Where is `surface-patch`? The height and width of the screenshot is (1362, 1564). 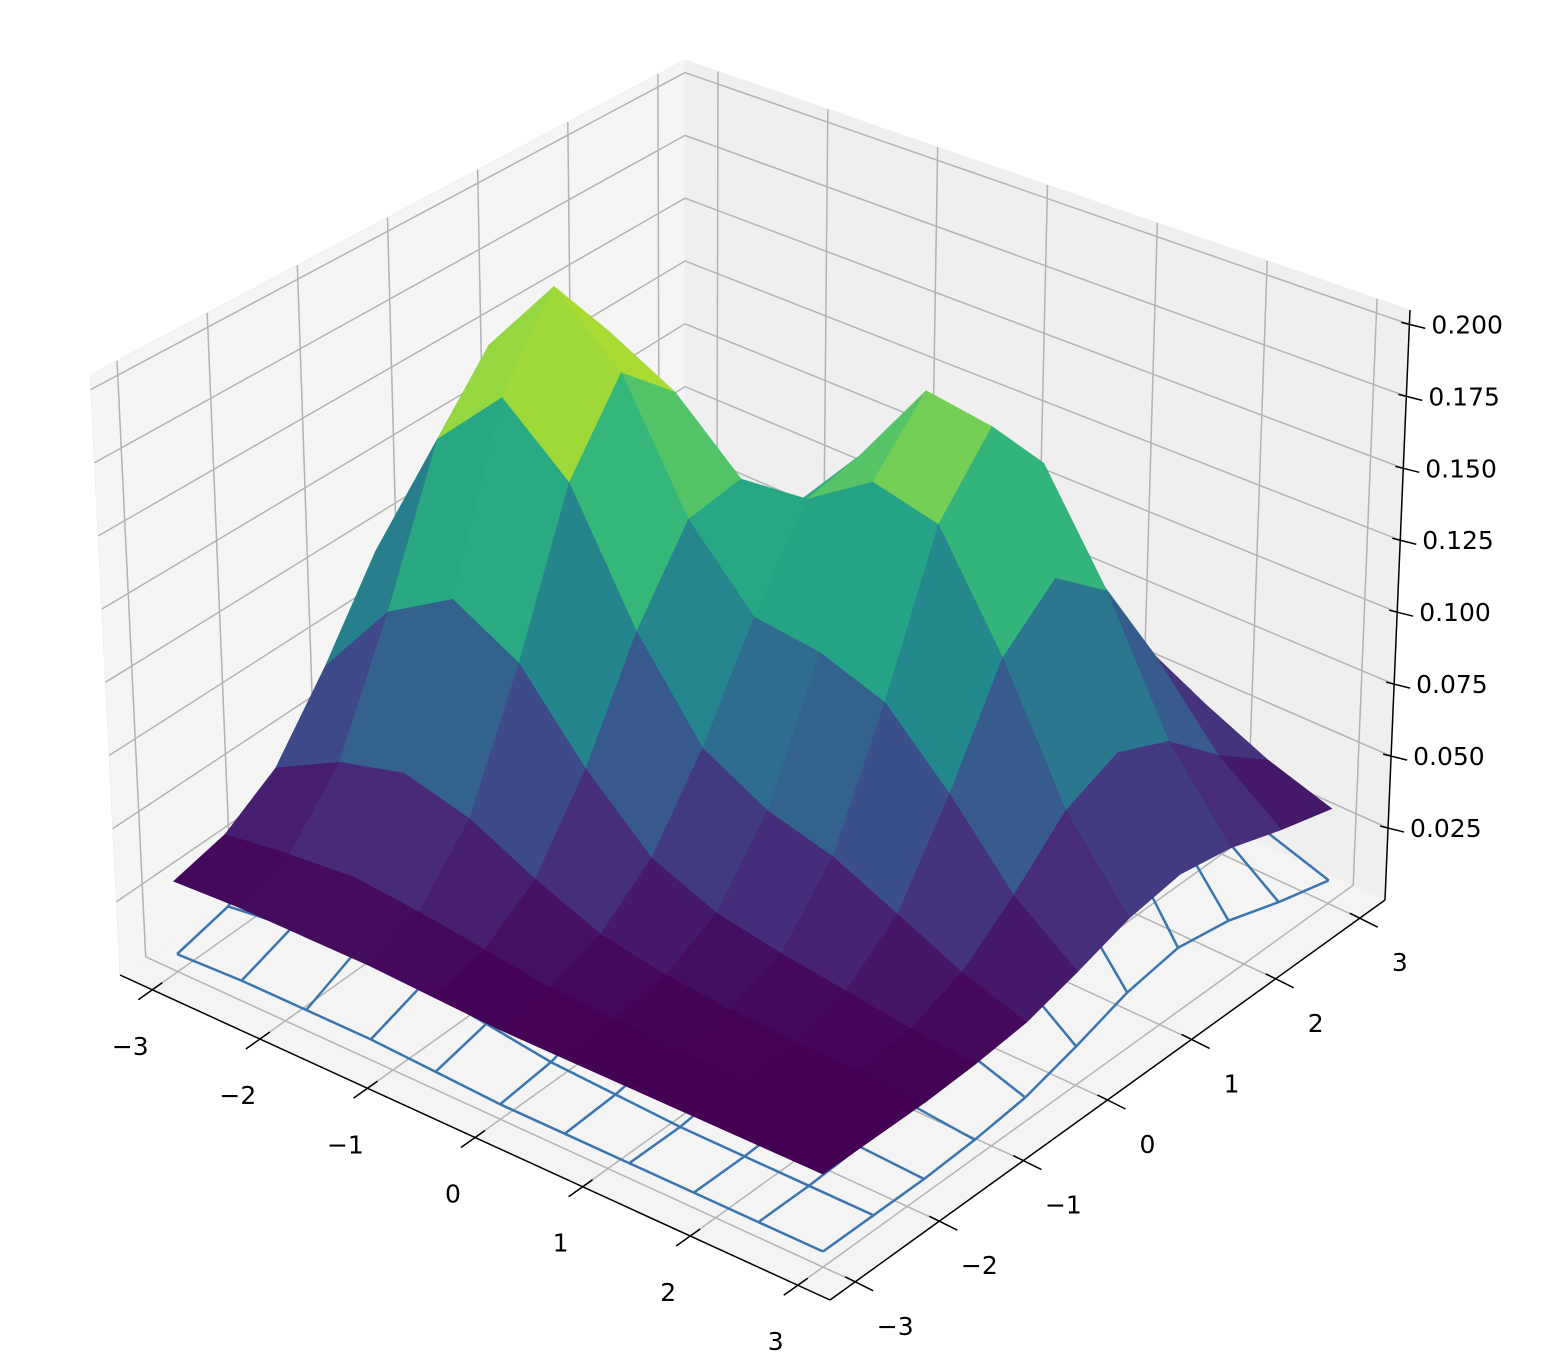
surface-patch is located at coordinates (816, 1141).